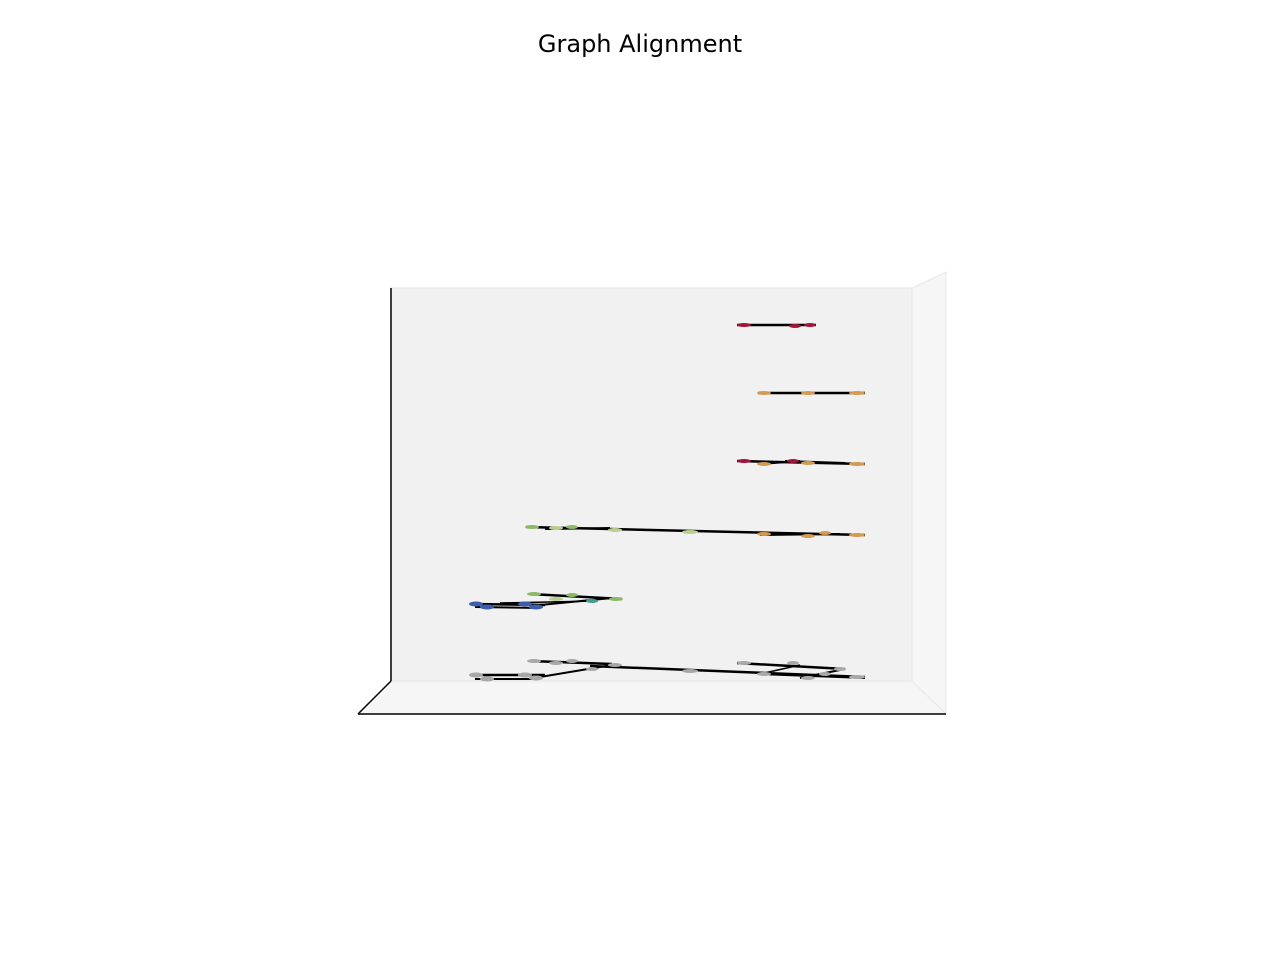 The image size is (1280, 960). What do you see at coordinates (652, 697) in the screenshot?
I see `floor-pane` at bounding box center [652, 697].